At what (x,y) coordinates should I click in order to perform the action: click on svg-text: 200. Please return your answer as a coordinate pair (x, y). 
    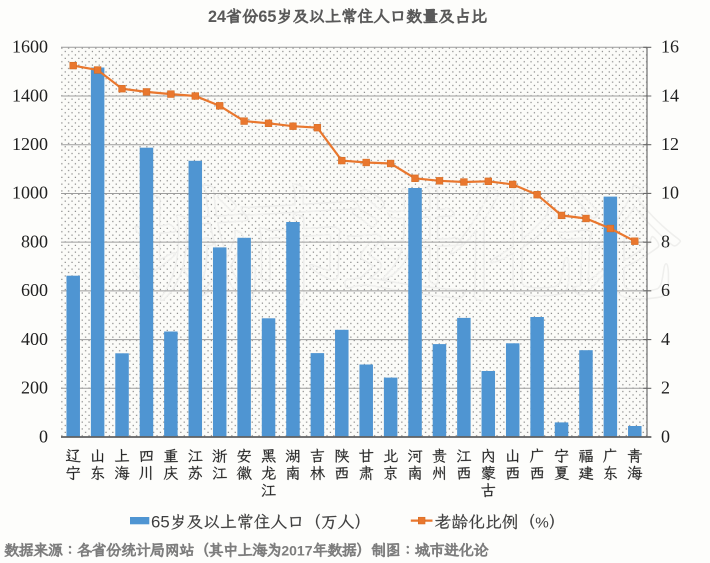
    Looking at the image, I should click on (34, 388).